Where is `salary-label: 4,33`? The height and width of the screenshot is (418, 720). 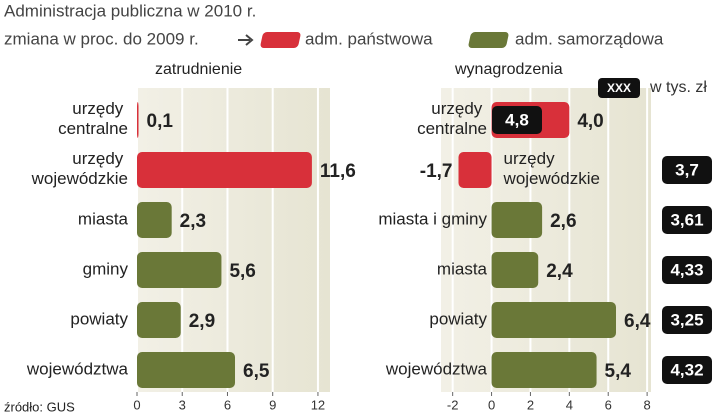
salary-label: 4,33 is located at coordinates (686, 269).